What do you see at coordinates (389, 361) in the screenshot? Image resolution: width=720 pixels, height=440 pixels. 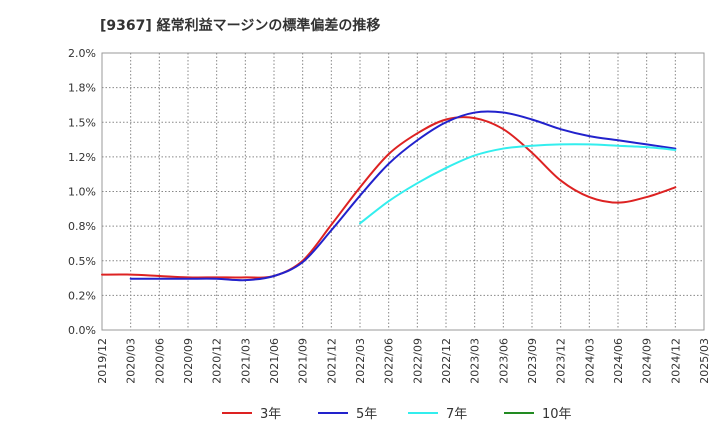 I see `x-tick-label: 2022/06` at bounding box center [389, 361].